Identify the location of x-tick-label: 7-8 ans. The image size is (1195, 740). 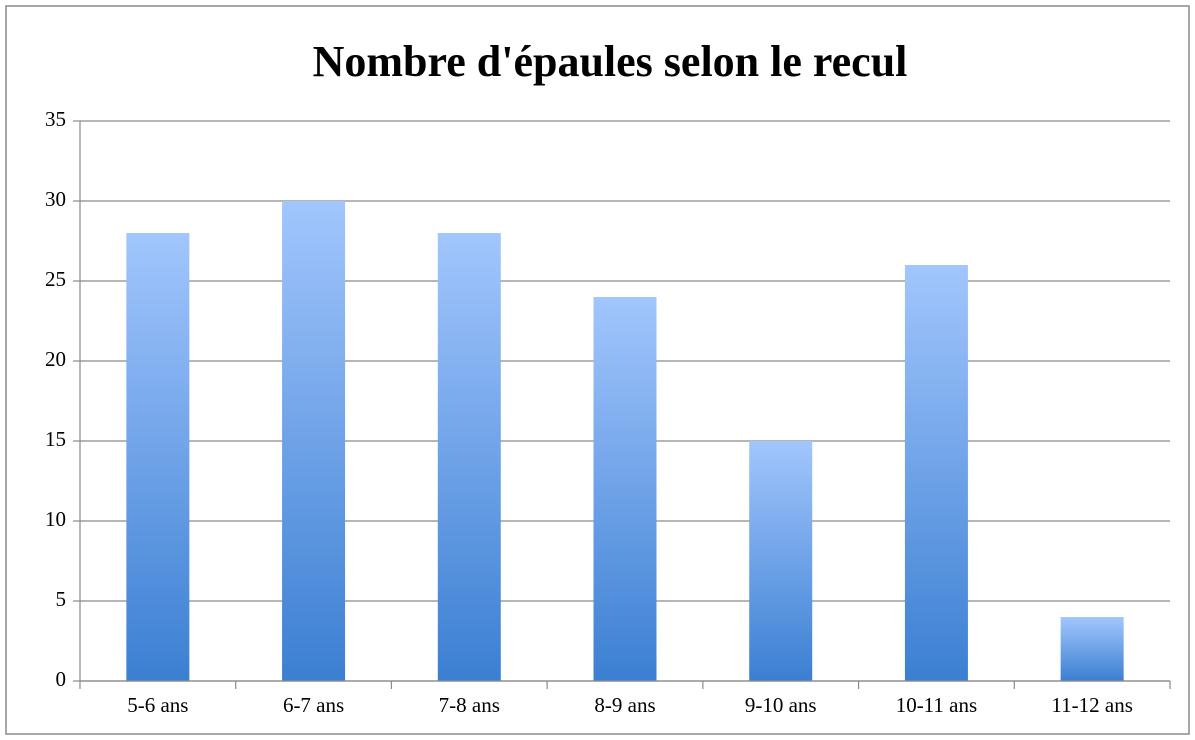
(469, 705).